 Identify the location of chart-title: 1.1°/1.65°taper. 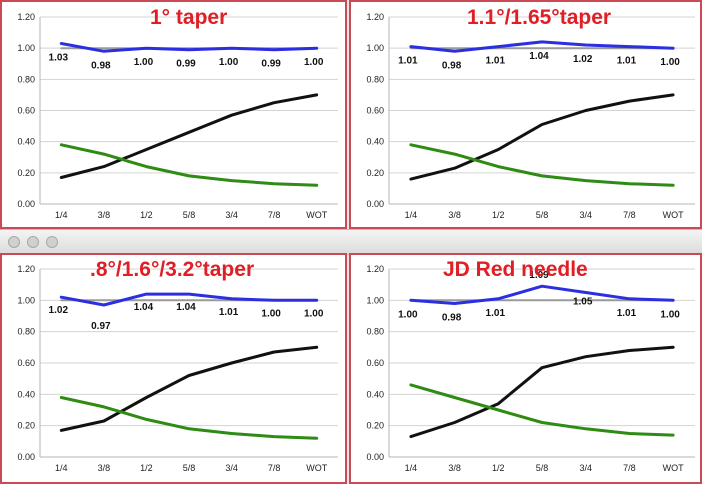
(539, 17).